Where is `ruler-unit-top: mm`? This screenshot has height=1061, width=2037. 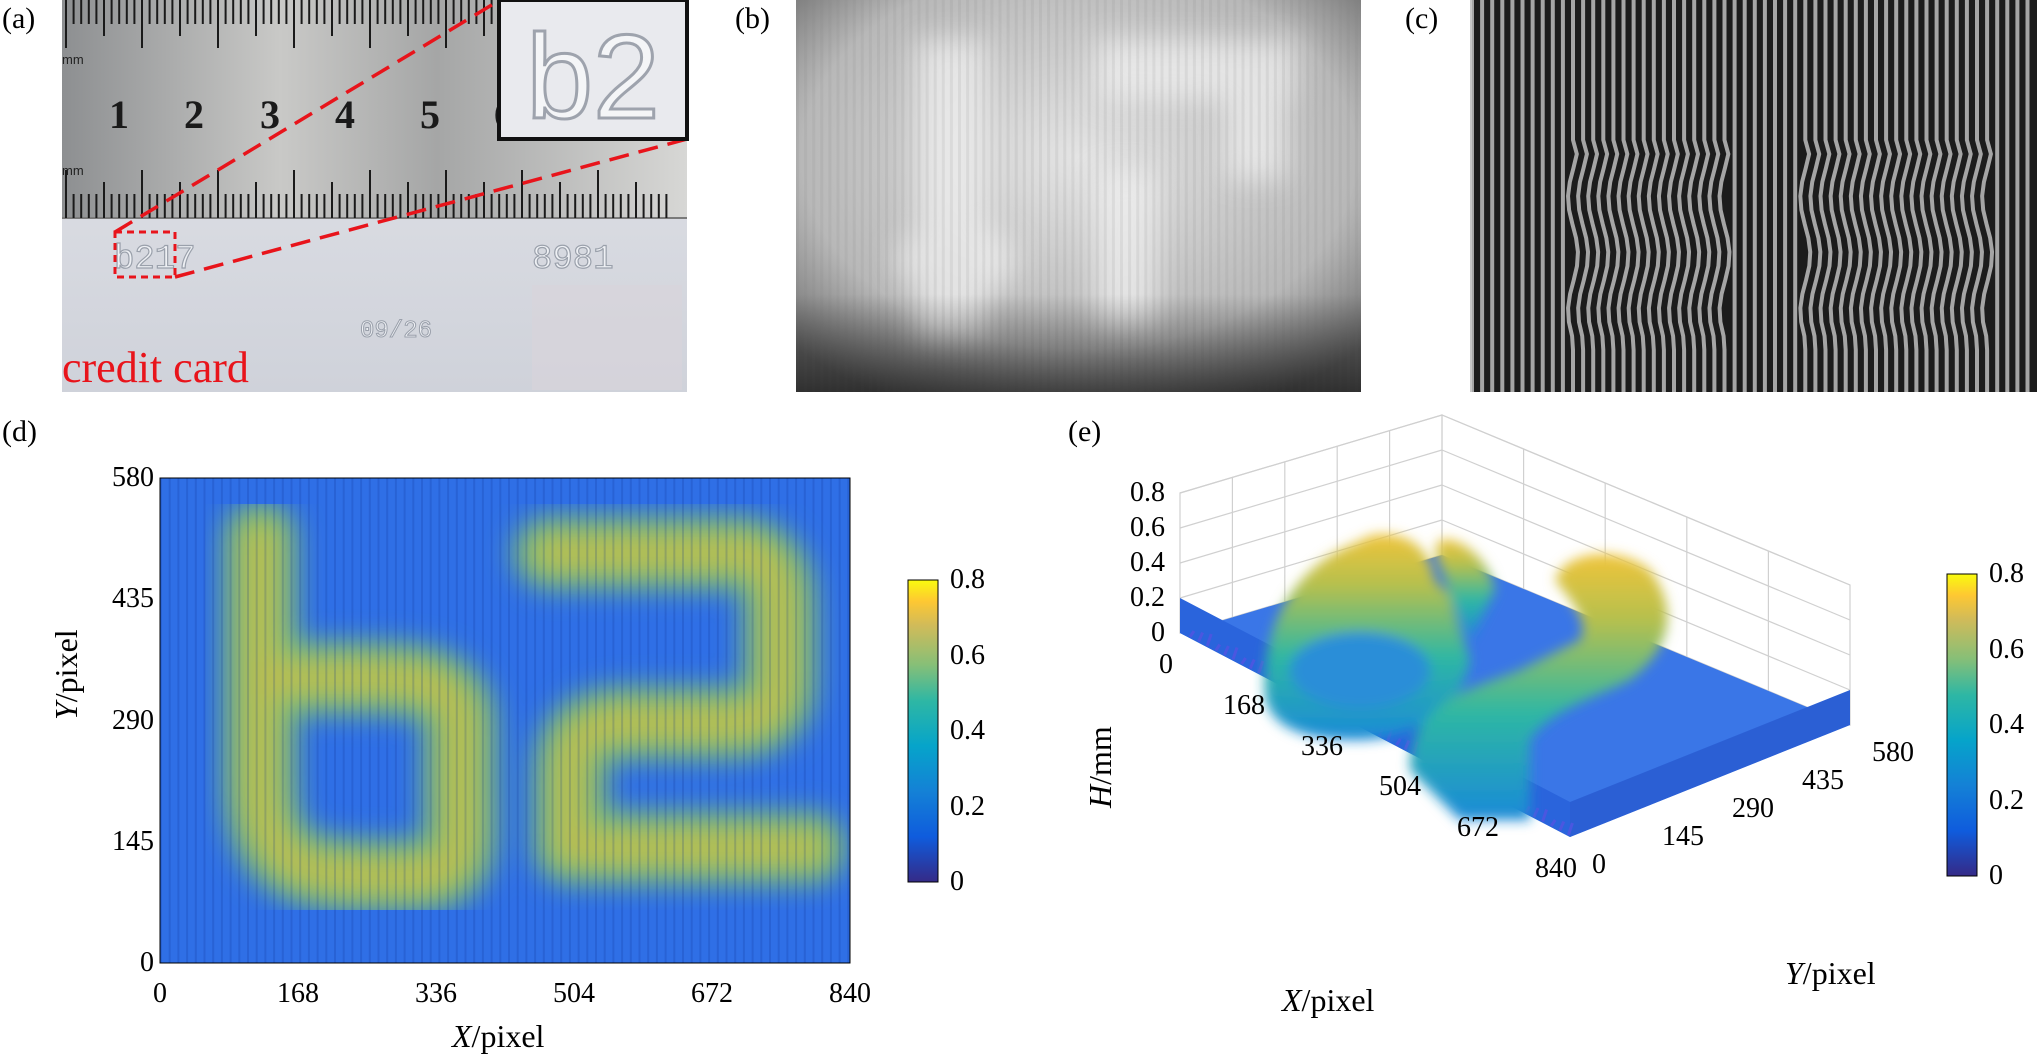
ruler-unit-top: mm is located at coordinates (73, 59).